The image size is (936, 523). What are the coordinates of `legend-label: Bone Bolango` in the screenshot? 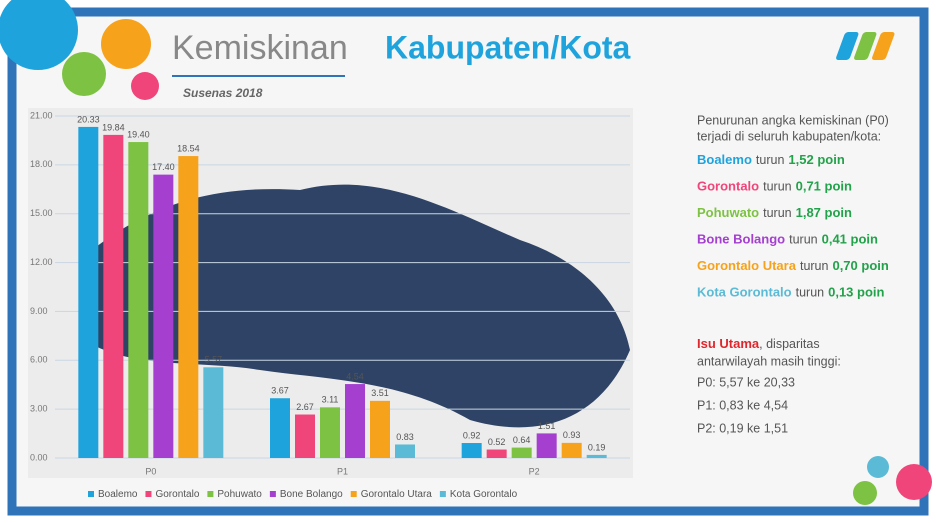 It's located at (311, 494).